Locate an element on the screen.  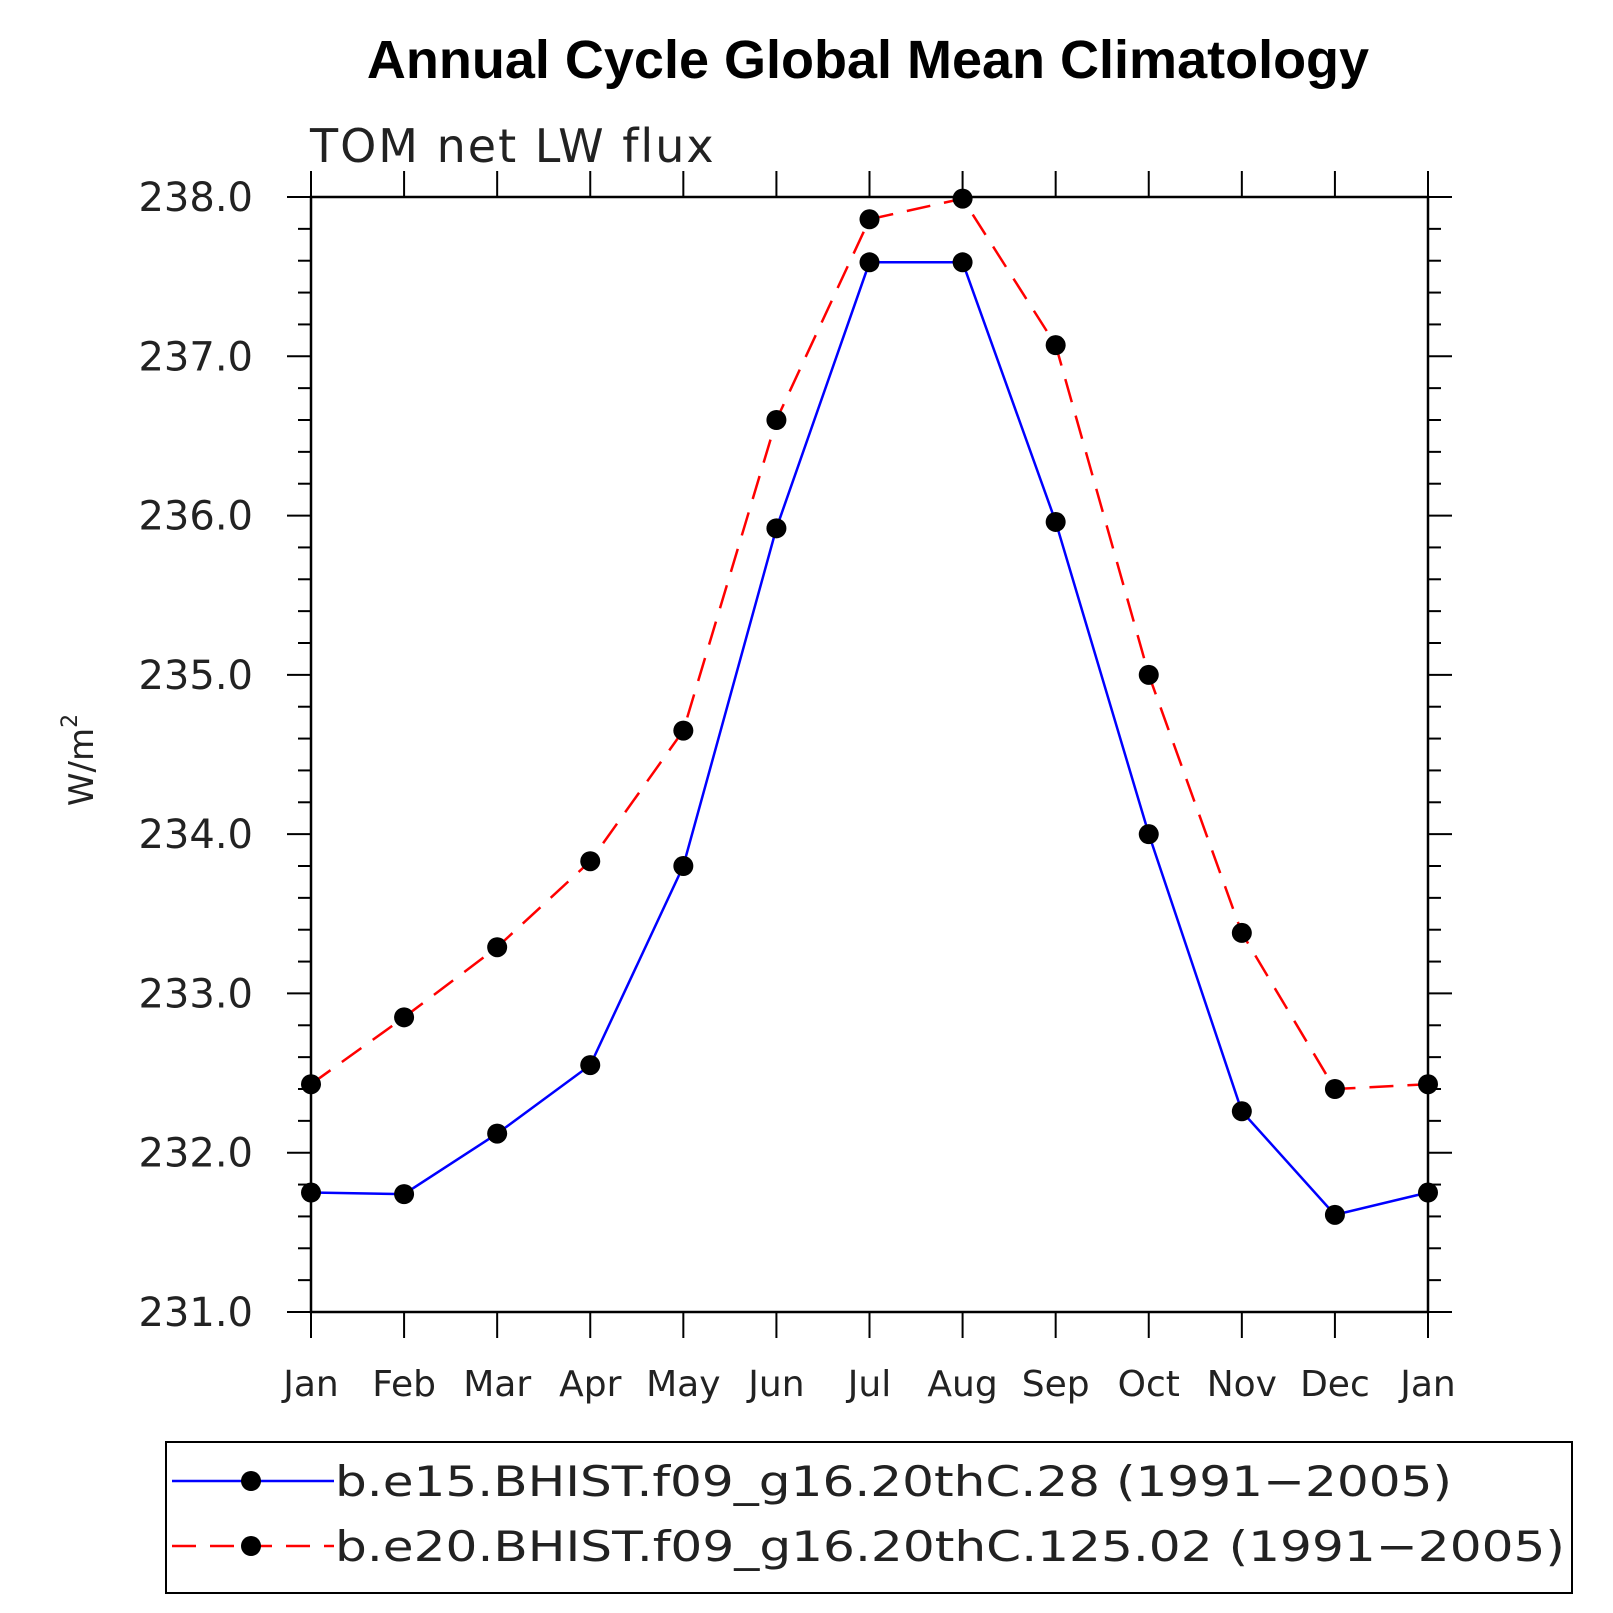
legend-box is located at coordinates (869, 1517).